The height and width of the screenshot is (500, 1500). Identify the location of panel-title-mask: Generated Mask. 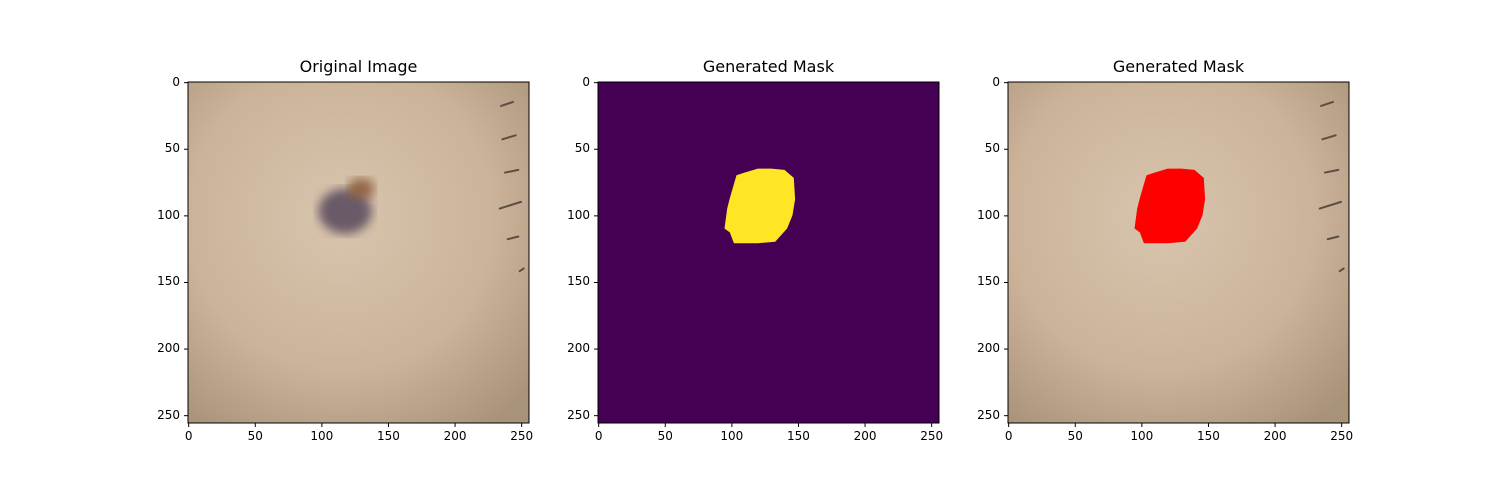
(768, 66).